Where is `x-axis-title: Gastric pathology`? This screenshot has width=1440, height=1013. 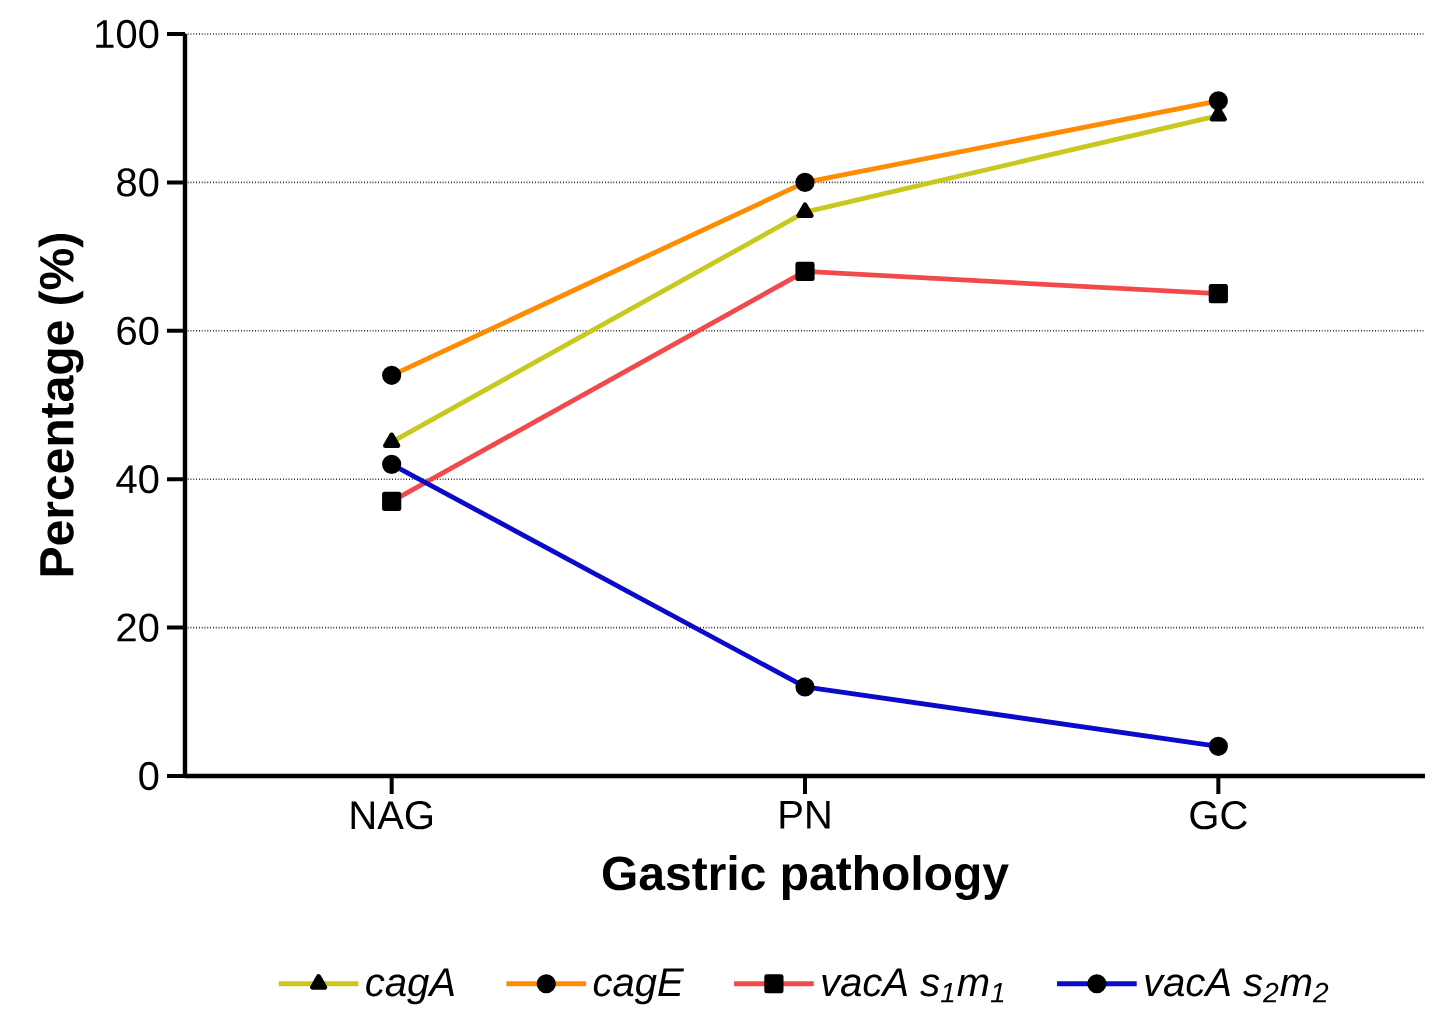
x-axis-title: Gastric pathology is located at coordinates (805, 878).